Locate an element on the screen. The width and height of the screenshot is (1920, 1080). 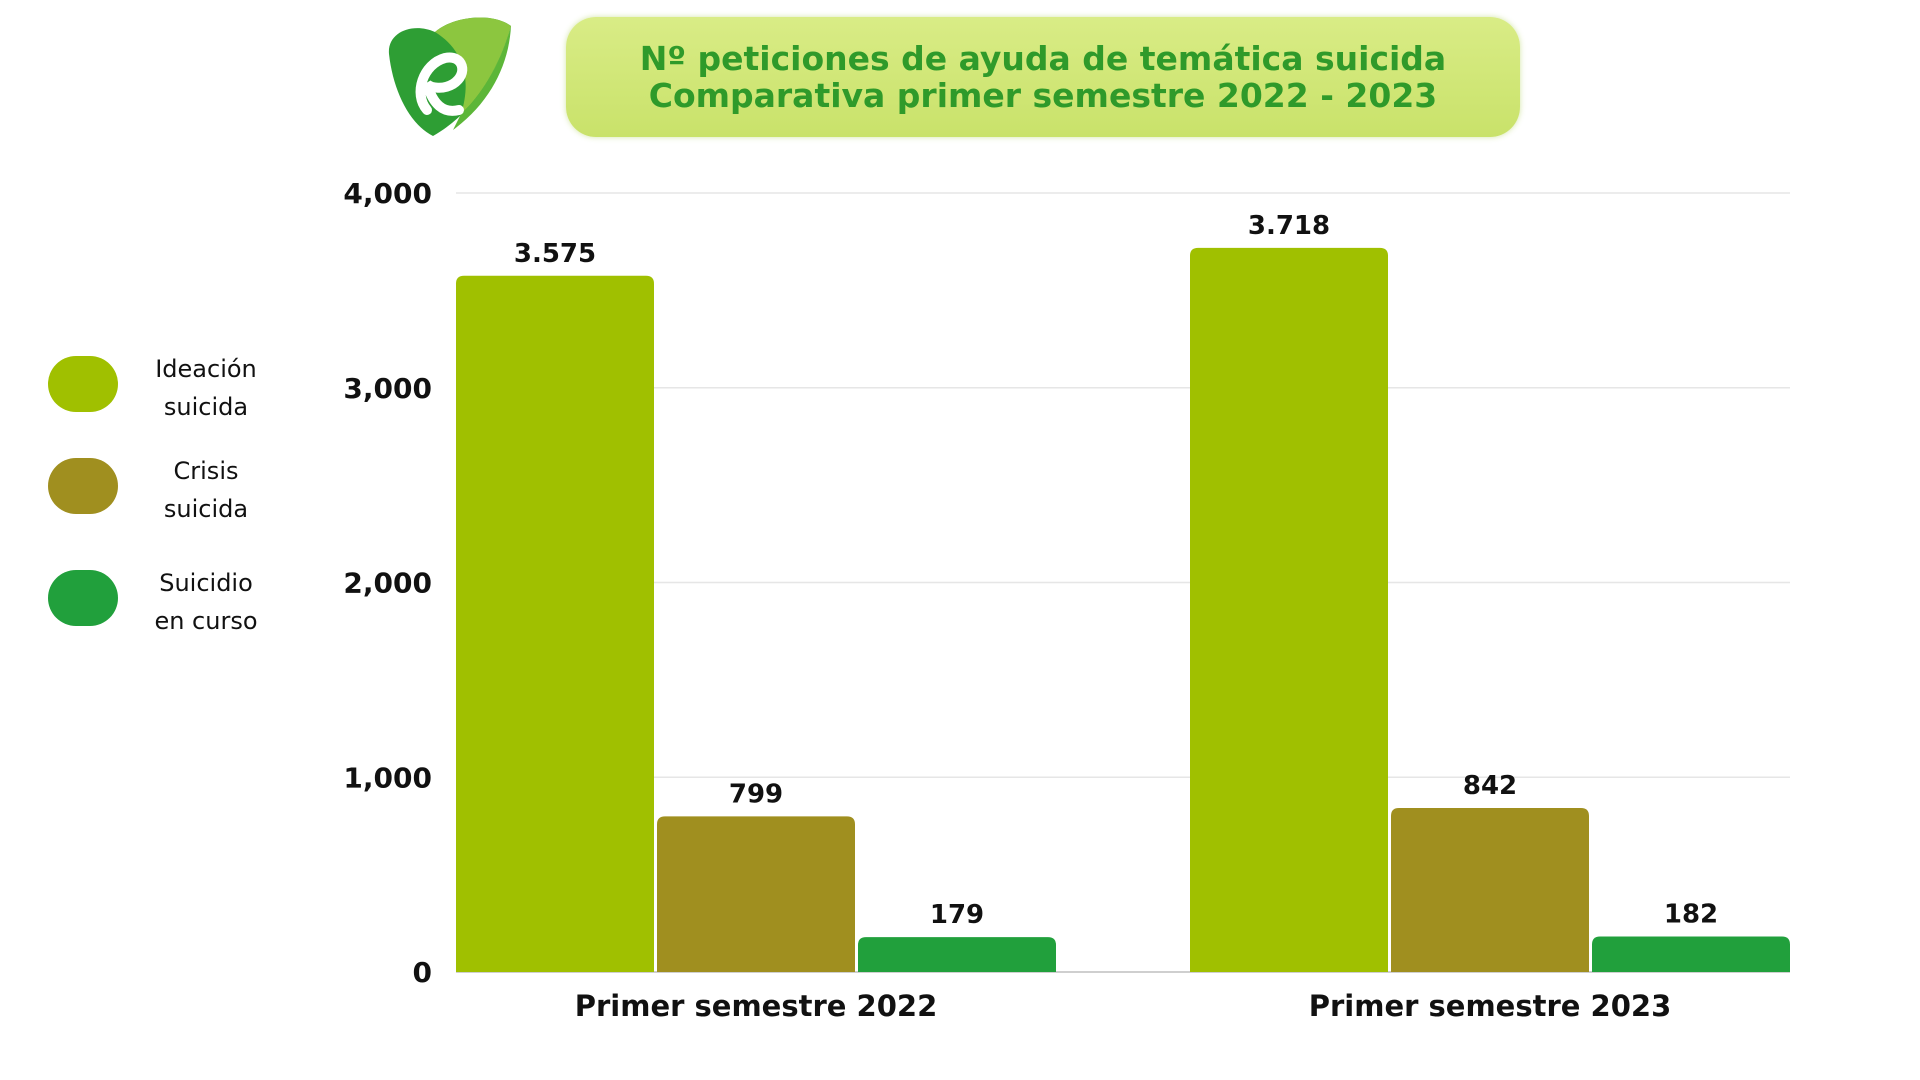
legend-label-ideacion: Ideación suicida is located at coordinates (206, 388).